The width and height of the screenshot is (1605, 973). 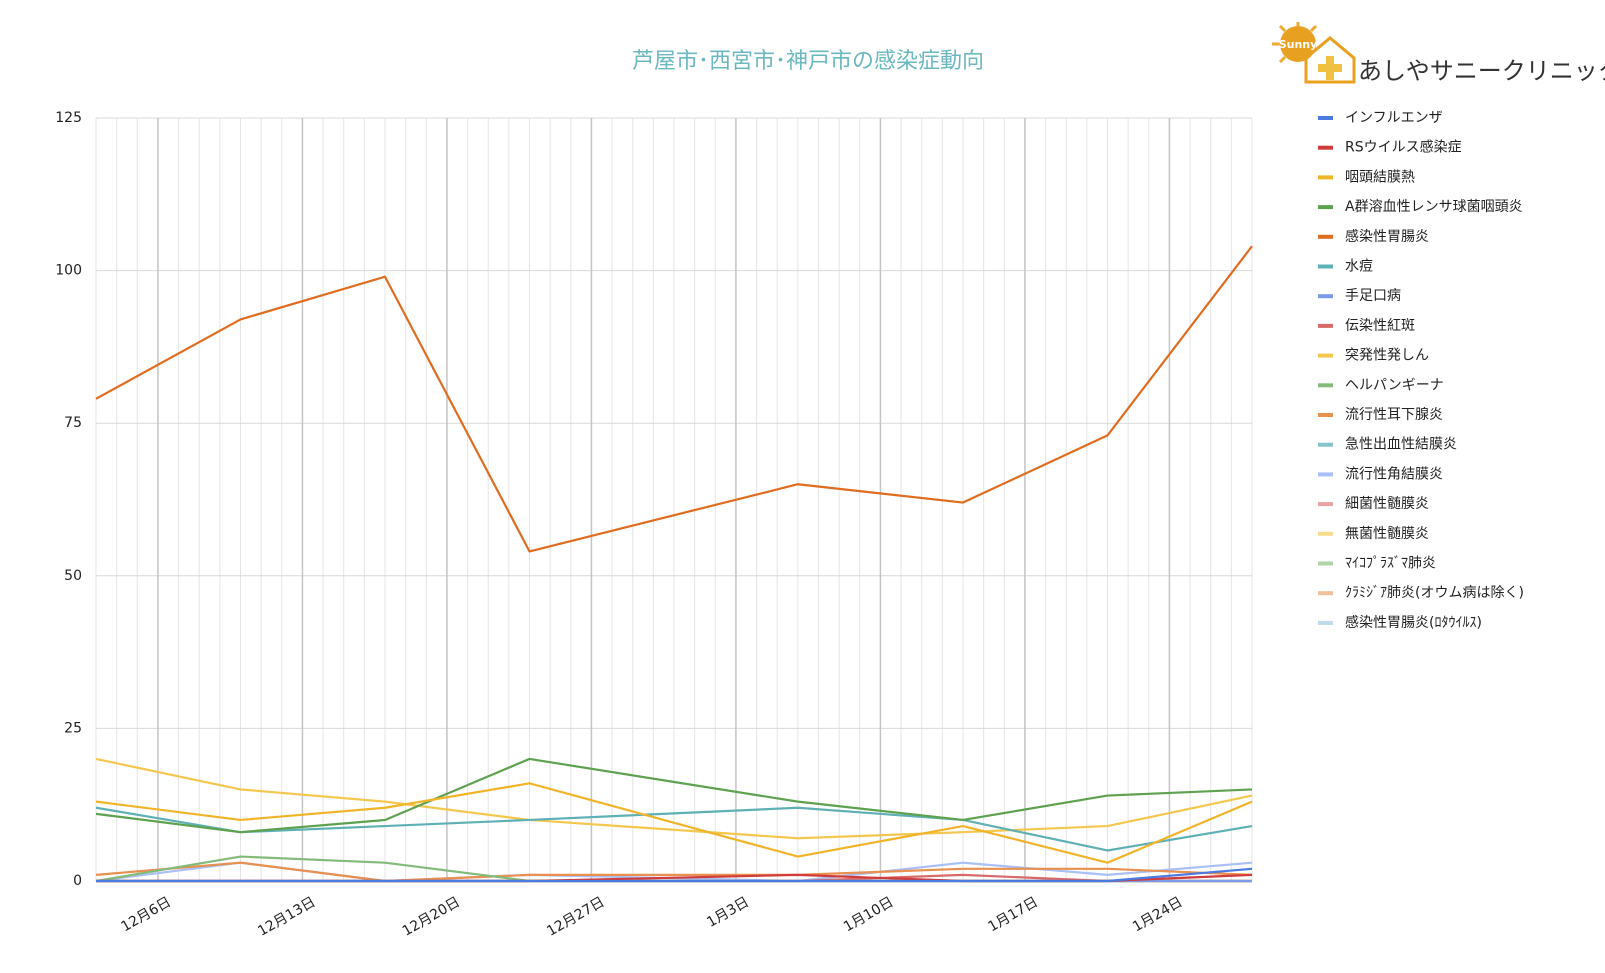 What do you see at coordinates (1390, 564) in the screenshot?
I see `legend-label: ﾏｲｺﾌﾟﾗｽﾞﾏ肺炎` at bounding box center [1390, 564].